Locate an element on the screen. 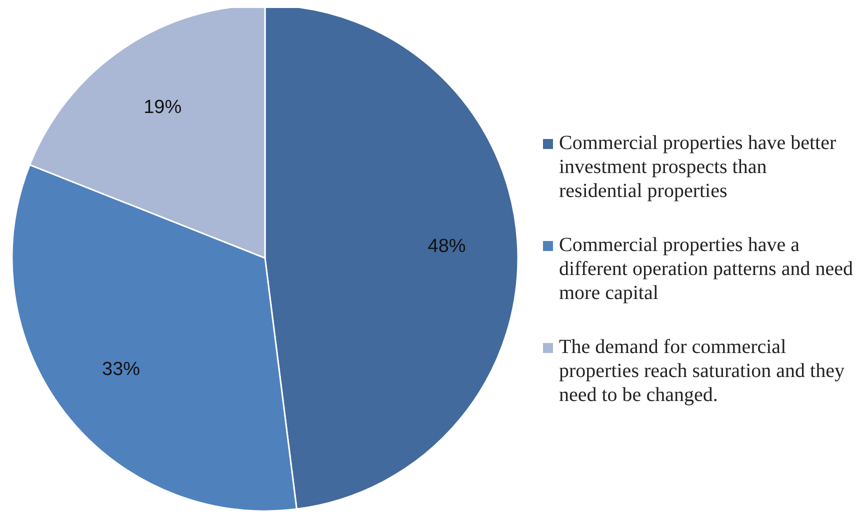 The height and width of the screenshot is (529, 863). data-label: 48% is located at coordinates (447, 247).